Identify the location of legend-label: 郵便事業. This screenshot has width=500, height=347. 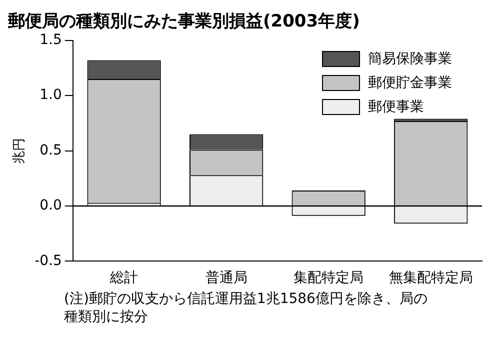
(396, 107).